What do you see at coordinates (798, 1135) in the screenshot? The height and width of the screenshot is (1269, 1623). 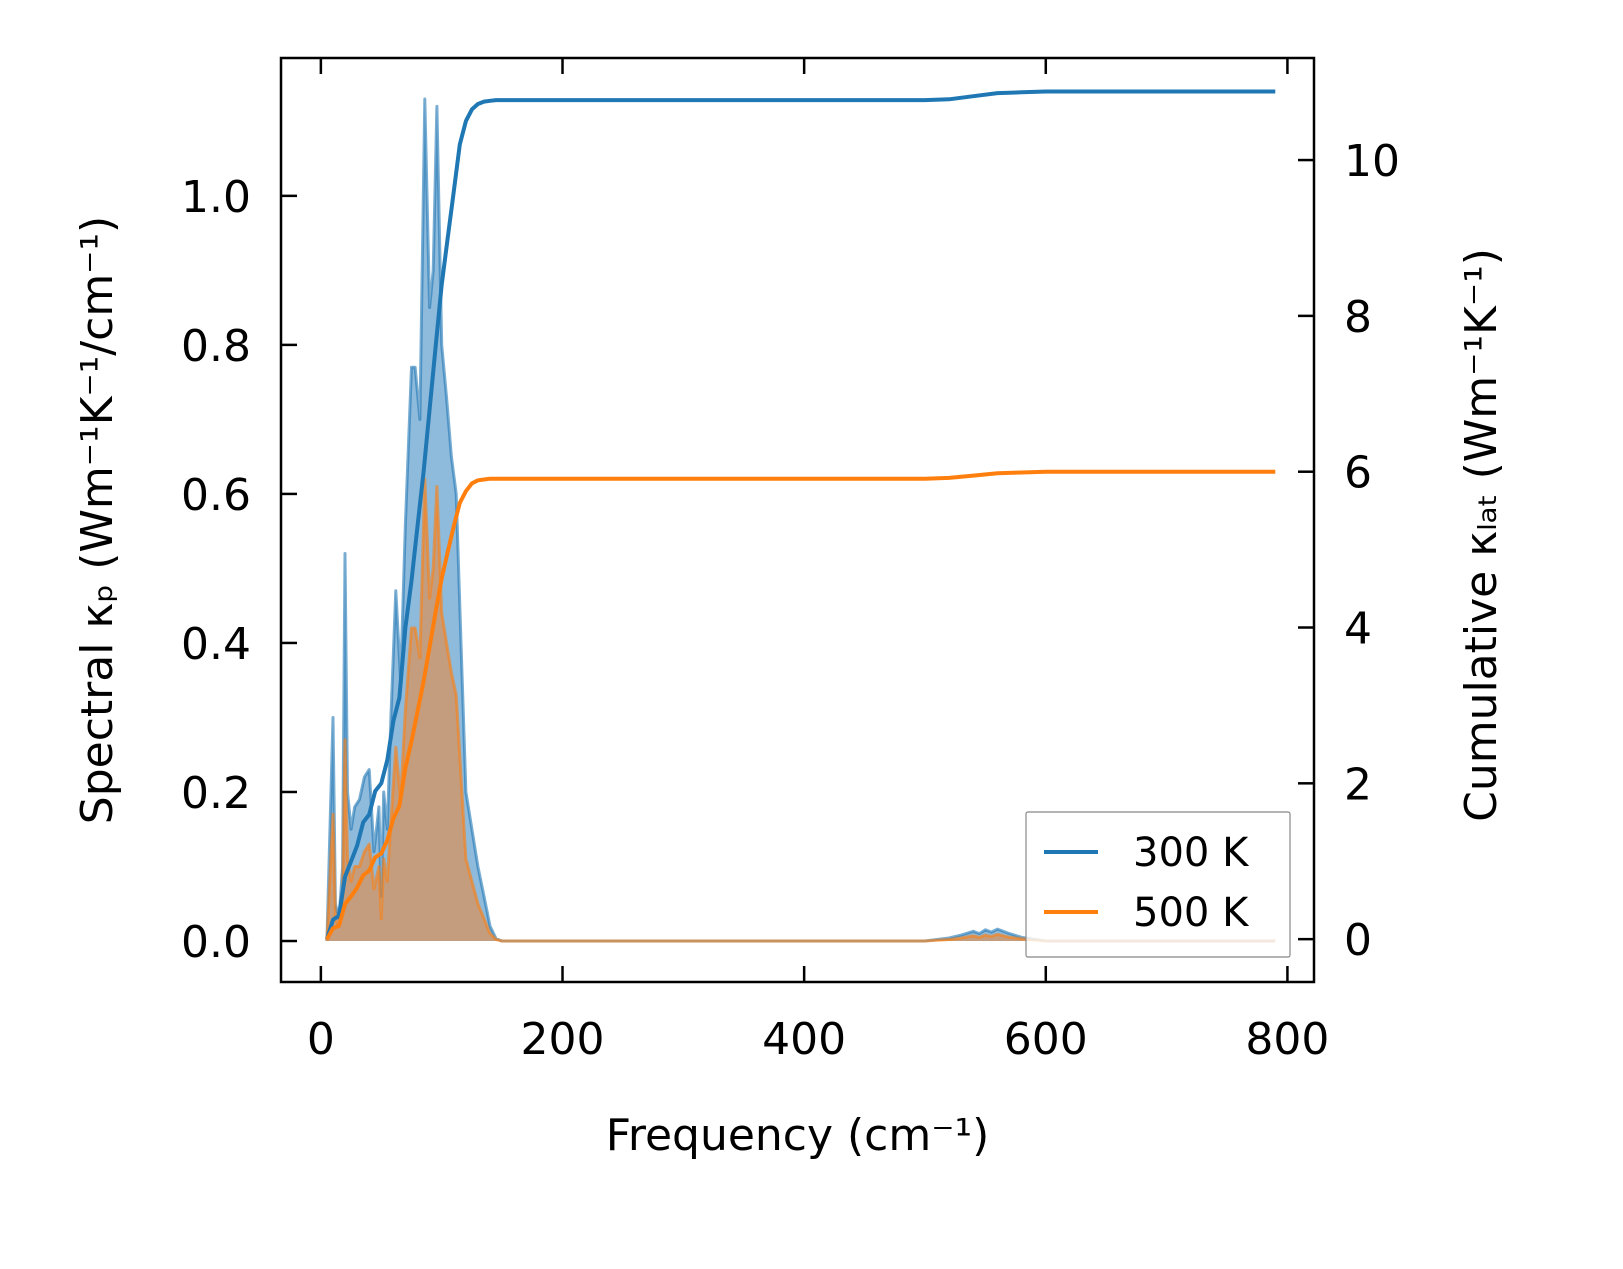 I see `x-axis-label: Frequency (cm⁻¹)` at bounding box center [798, 1135].